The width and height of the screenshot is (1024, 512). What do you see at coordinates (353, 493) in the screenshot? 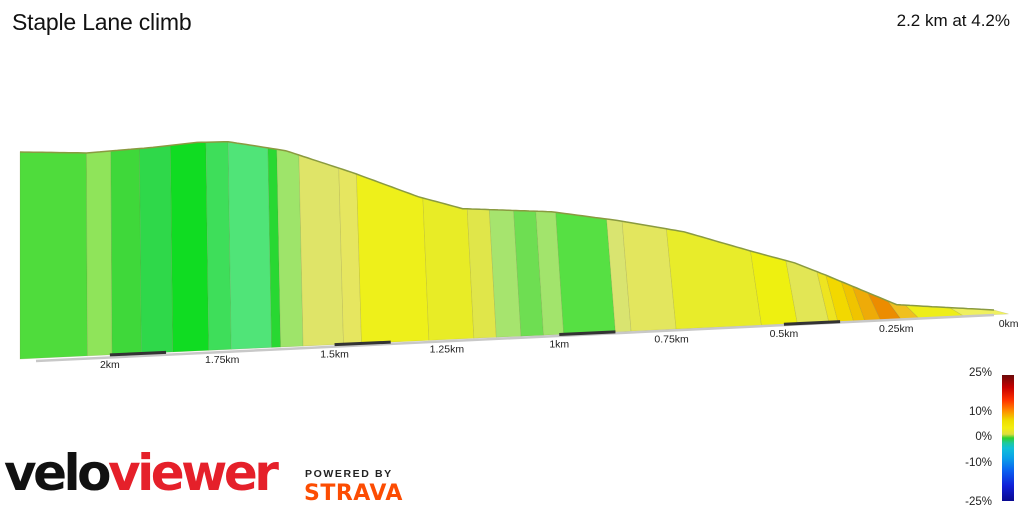
I see `strava-logo: STRAVA` at bounding box center [353, 493].